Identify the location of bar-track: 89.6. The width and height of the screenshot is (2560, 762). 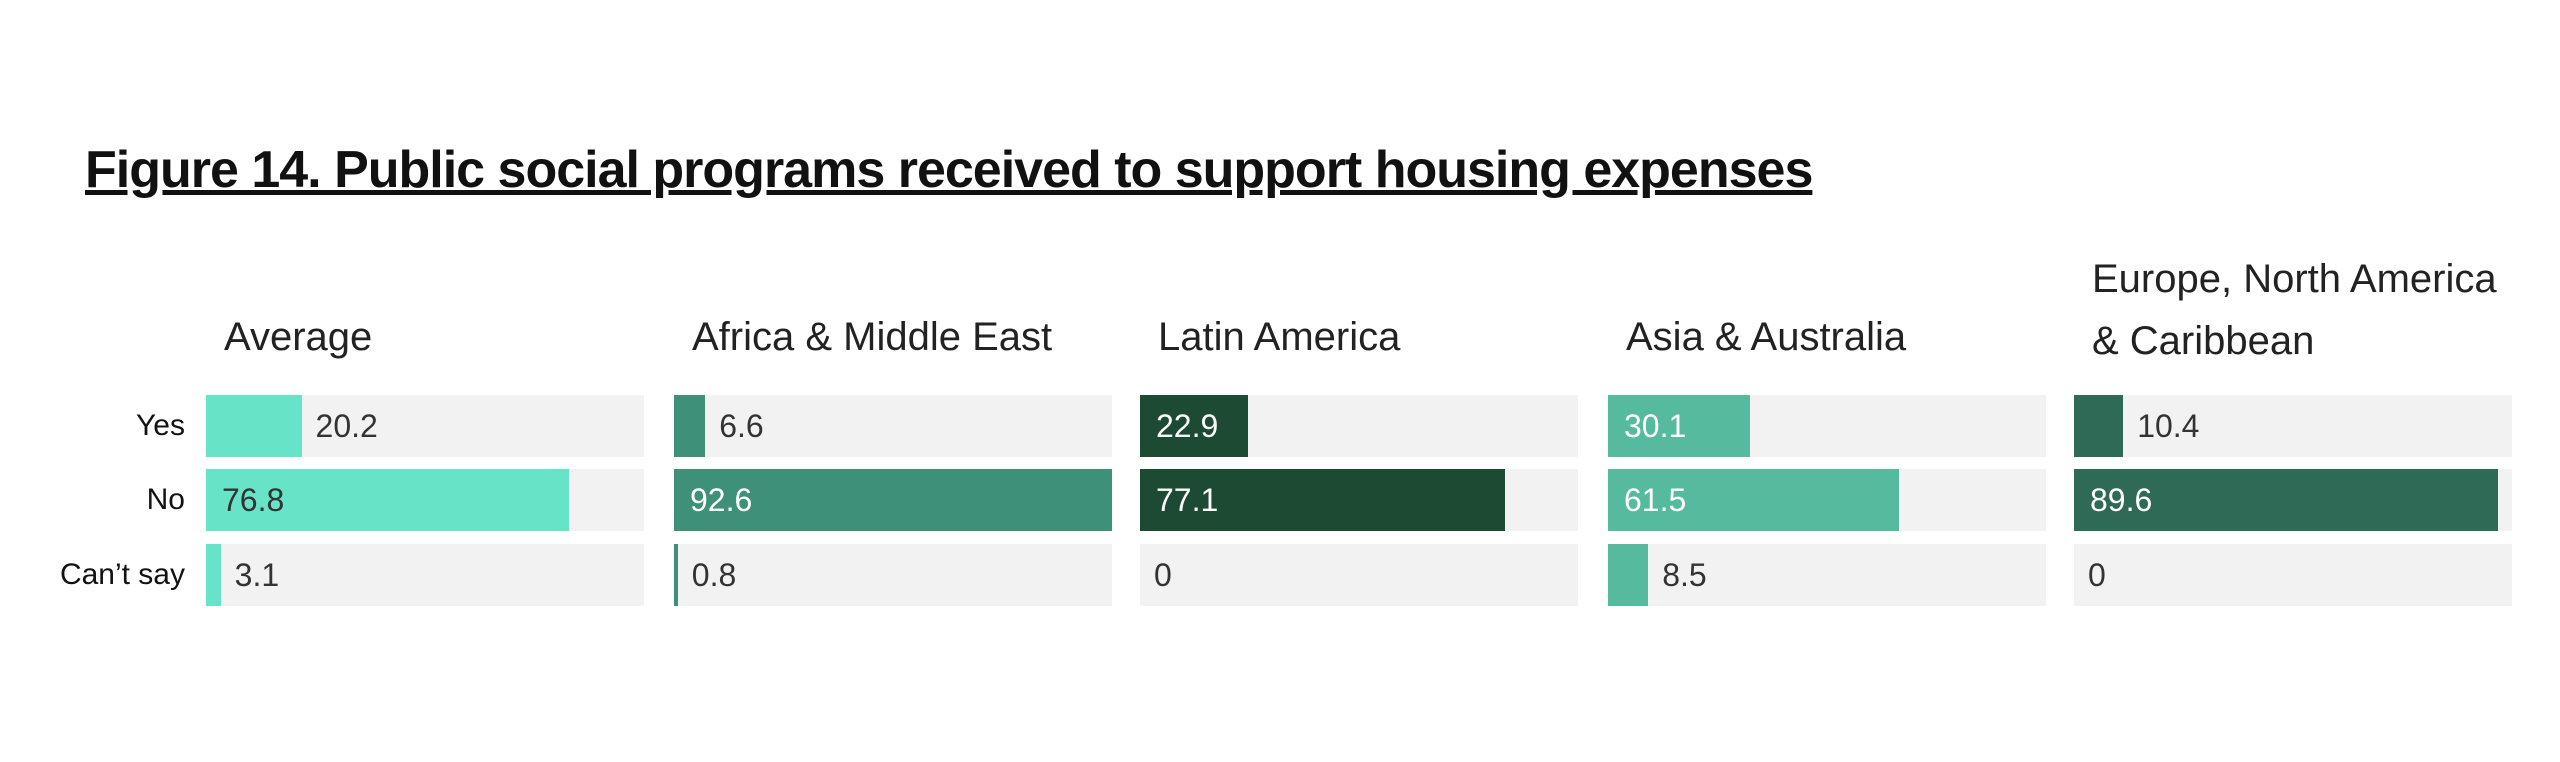
(2293, 500).